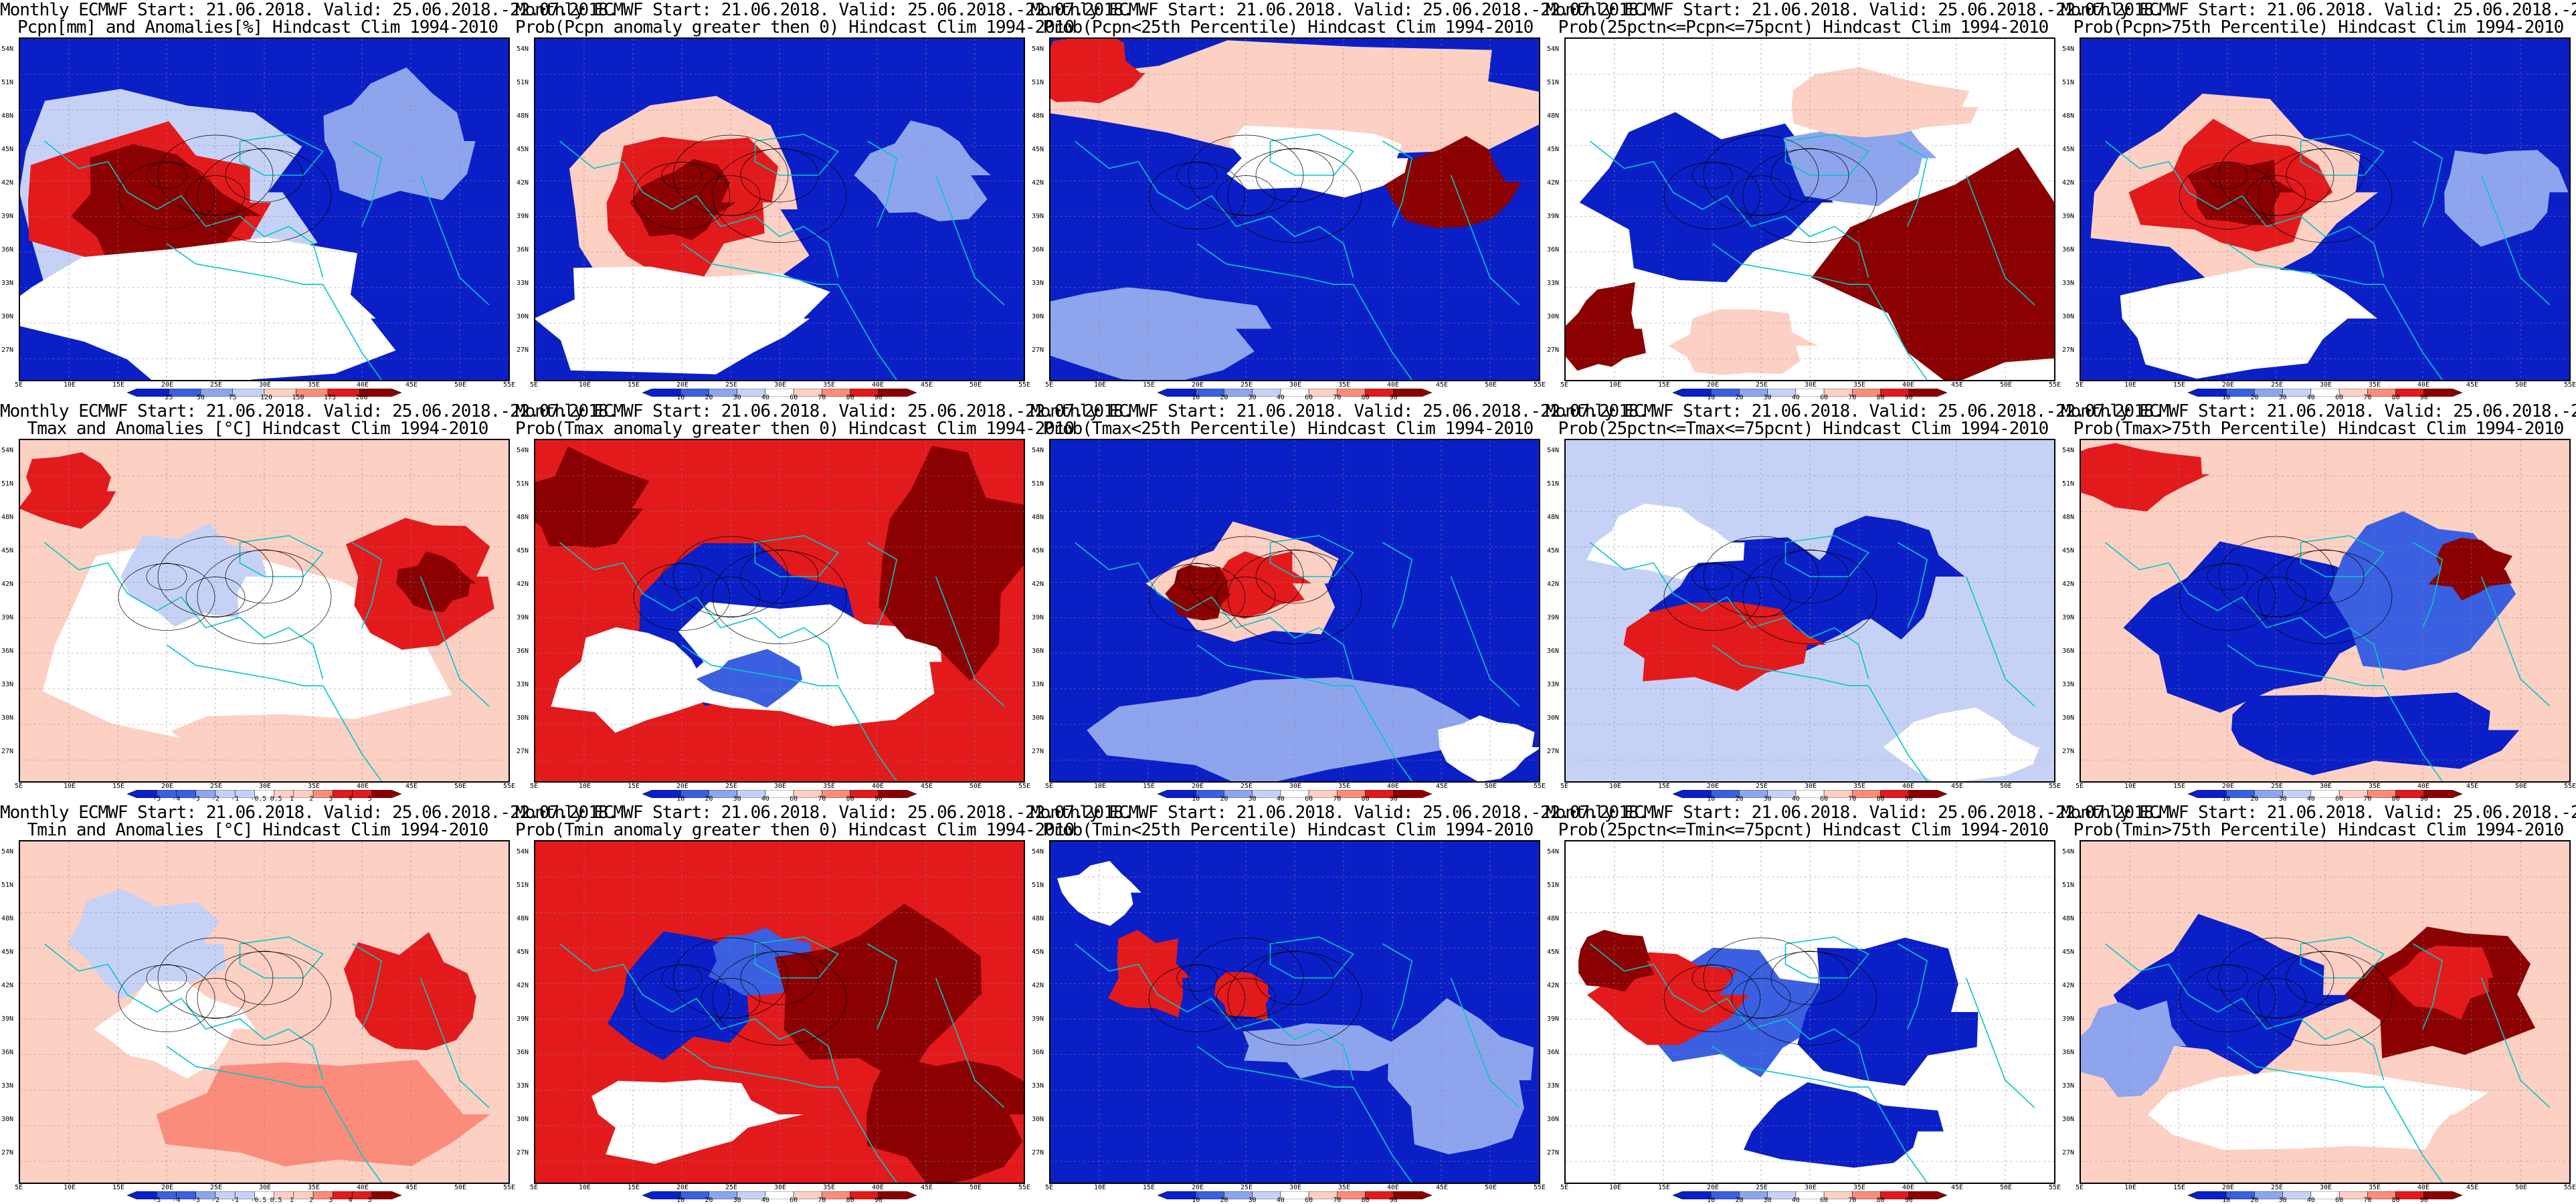 Image resolution: width=2576 pixels, height=1204 pixels. What do you see at coordinates (276, 1200) in the screenshot?
I see `colorbar-label: 0.5` at bounding box center [276, 1200].